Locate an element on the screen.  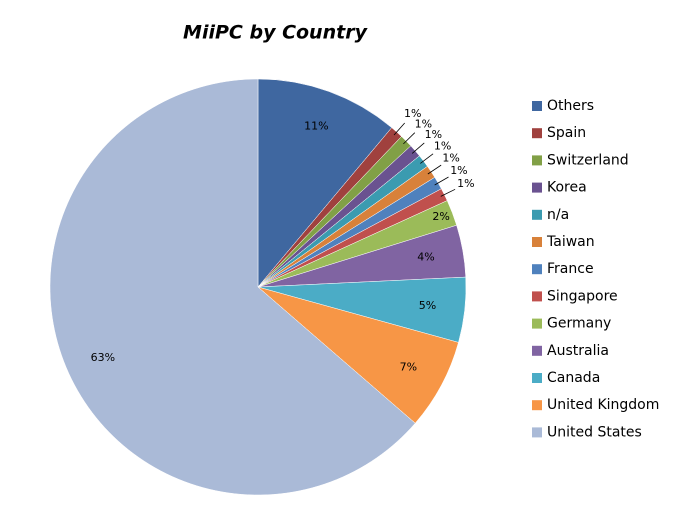
pie-slice is located at coordinates (325, 183).